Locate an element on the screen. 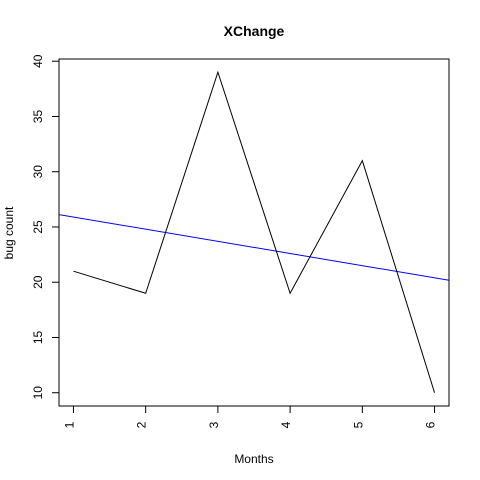  y-tick-label: 15 is located at coordinates (38, 337).